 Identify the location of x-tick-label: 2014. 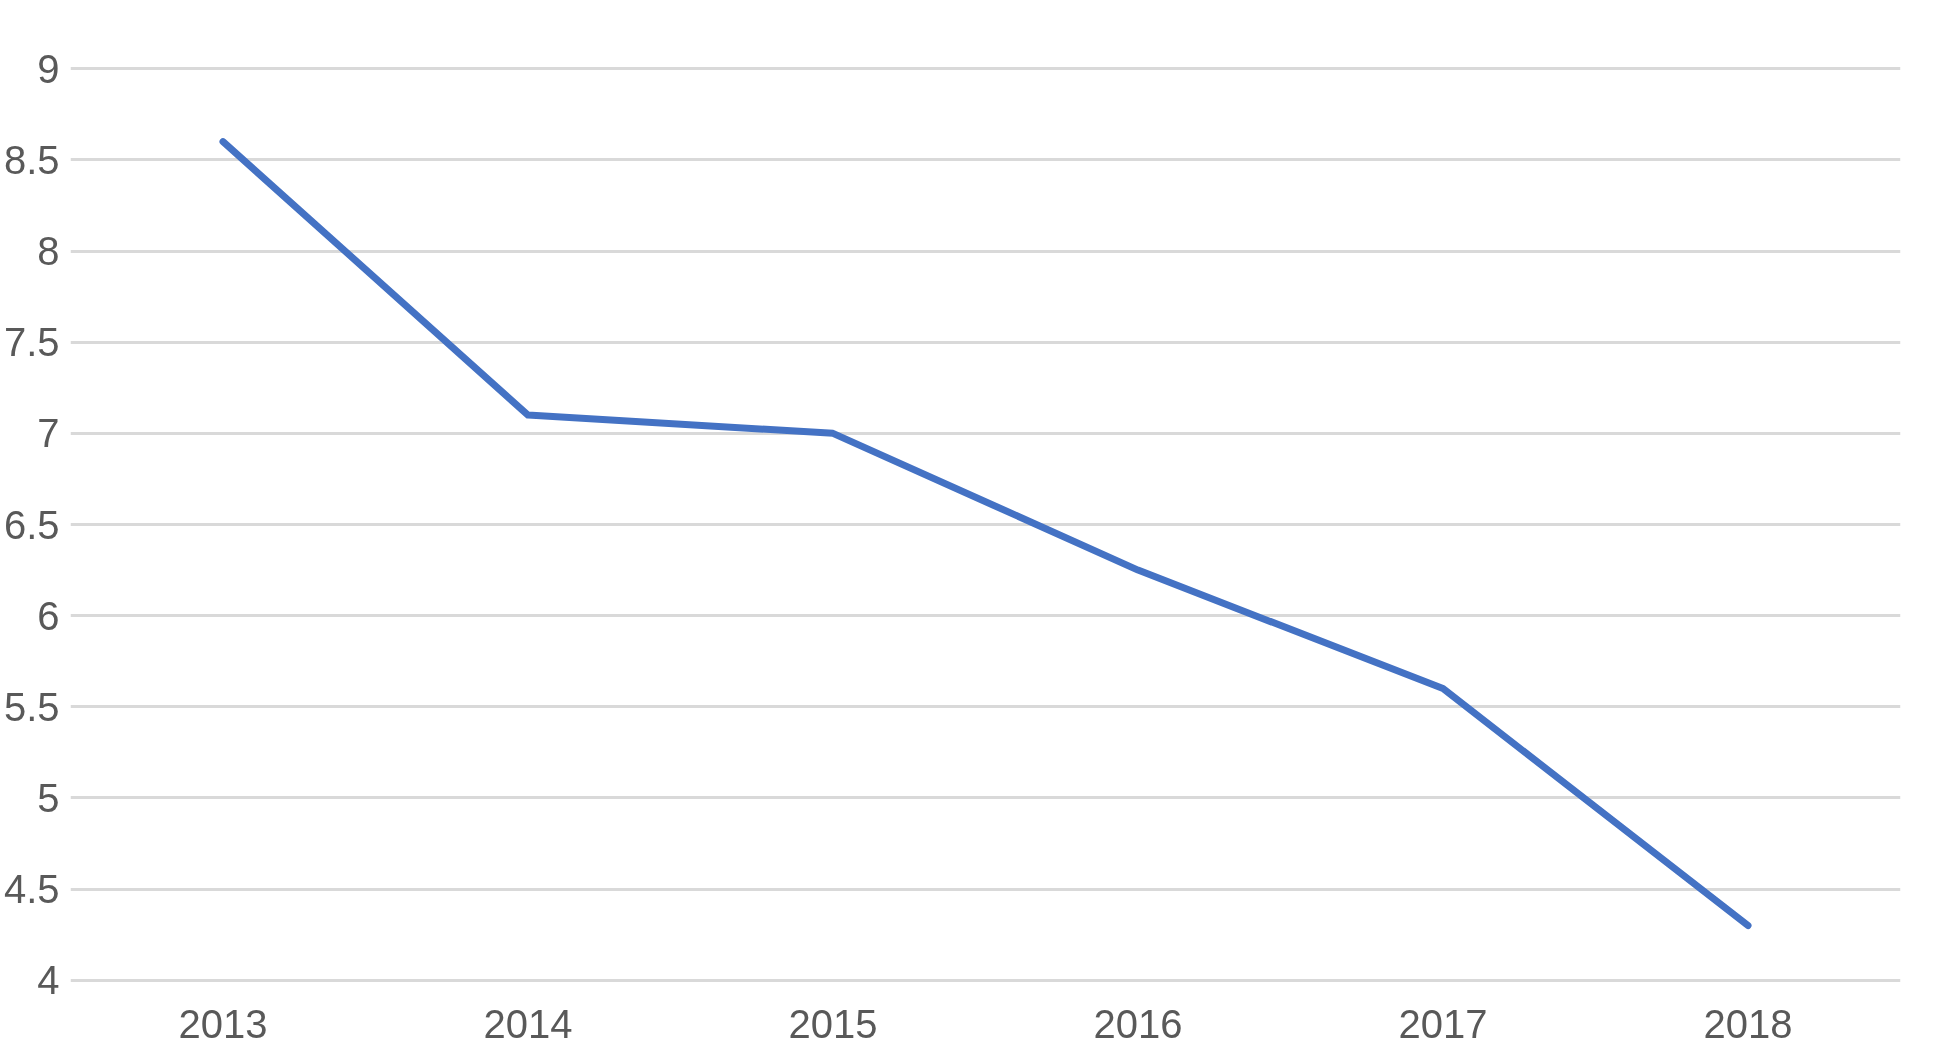
(528, 1023).